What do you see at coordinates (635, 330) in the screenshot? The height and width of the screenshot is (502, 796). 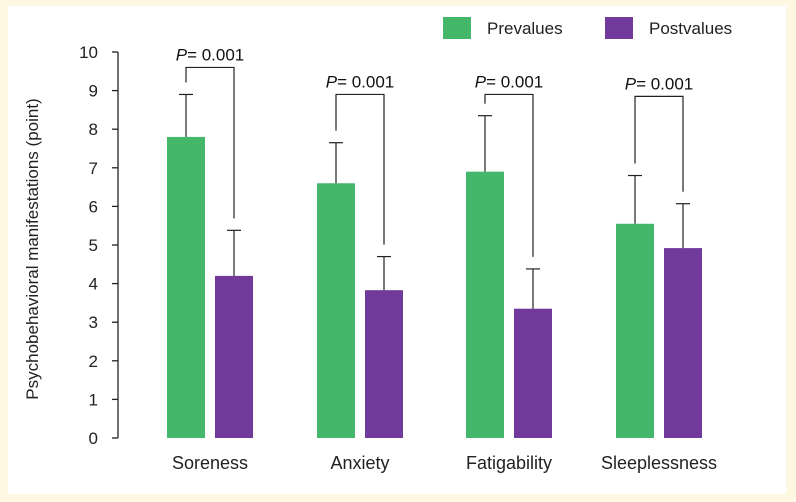 I see `bar-prevalues-sleeplessness` at bounding box center [635, 330].